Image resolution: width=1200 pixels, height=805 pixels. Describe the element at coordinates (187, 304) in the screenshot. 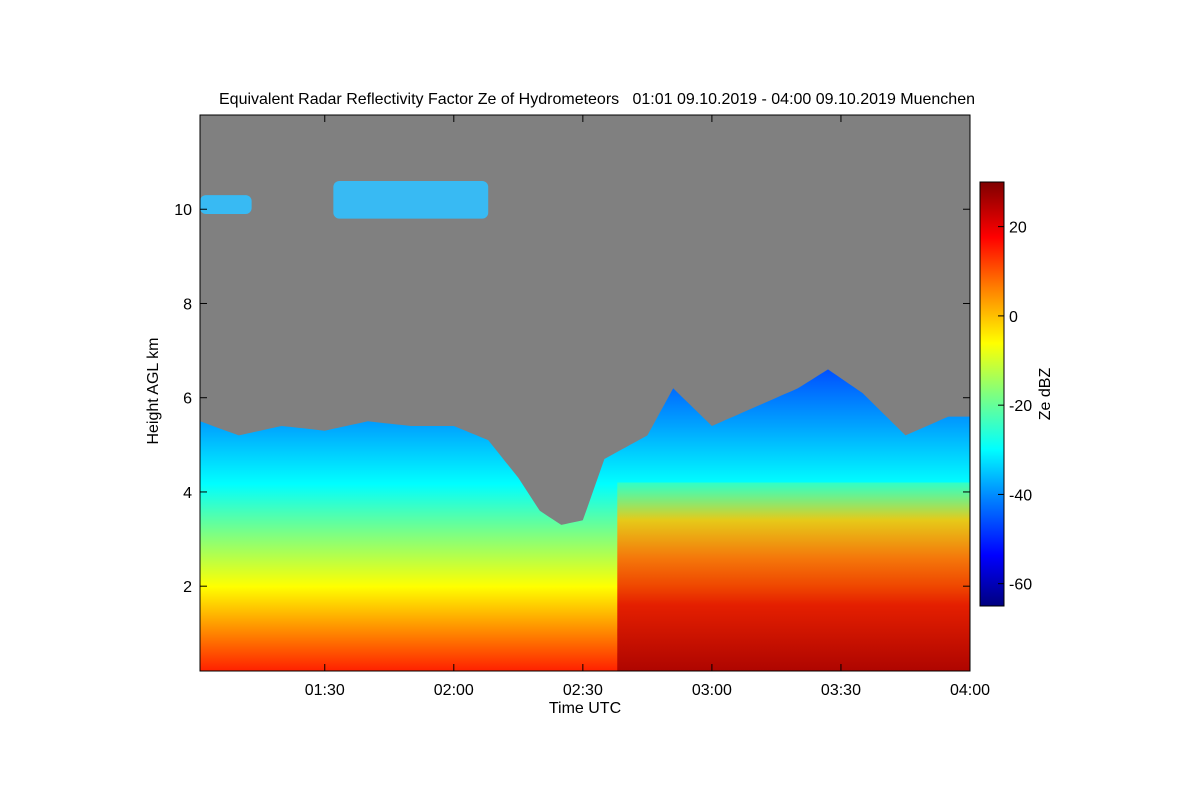

I see `y-tick-label: 8` at that location.